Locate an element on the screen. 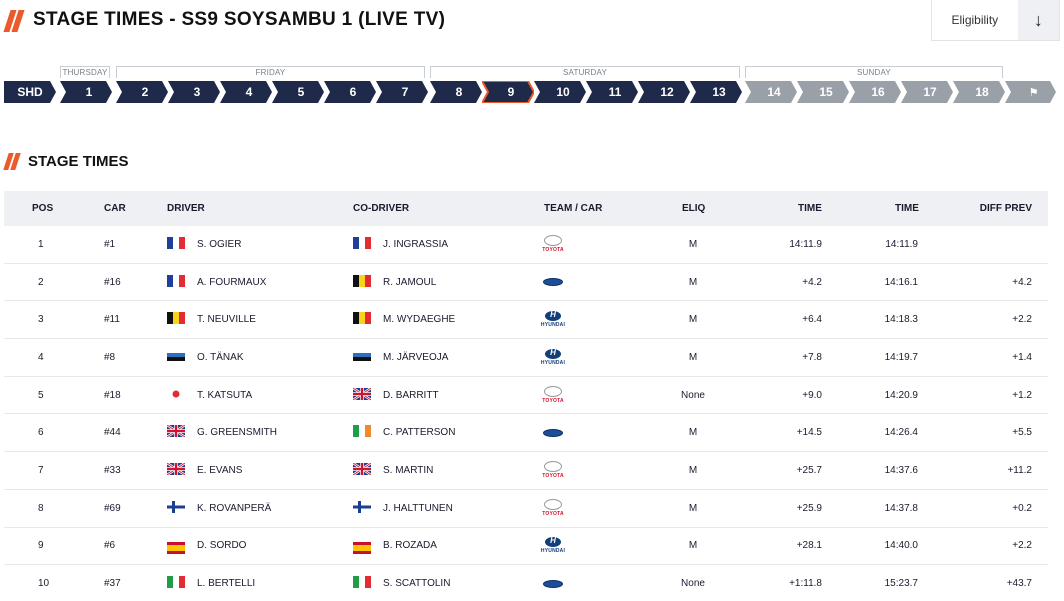 The image size is (1064, 601). stage-1: 1 is located at coordinates (86, 92).